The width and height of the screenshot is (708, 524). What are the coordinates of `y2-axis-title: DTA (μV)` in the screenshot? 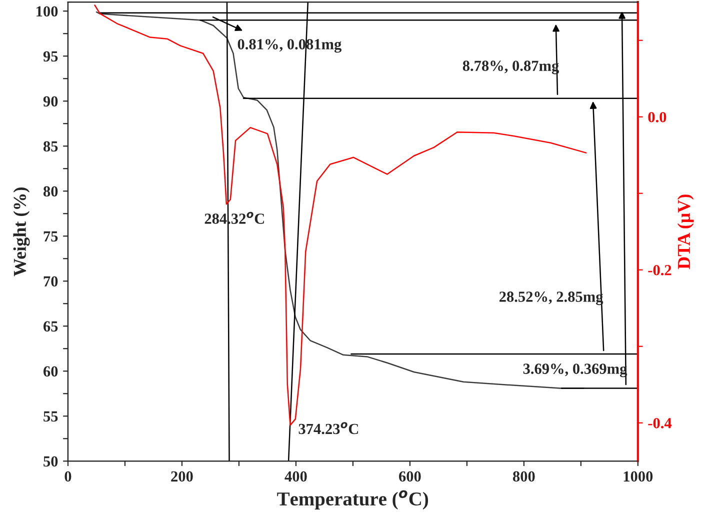 It's located at (685, 232).